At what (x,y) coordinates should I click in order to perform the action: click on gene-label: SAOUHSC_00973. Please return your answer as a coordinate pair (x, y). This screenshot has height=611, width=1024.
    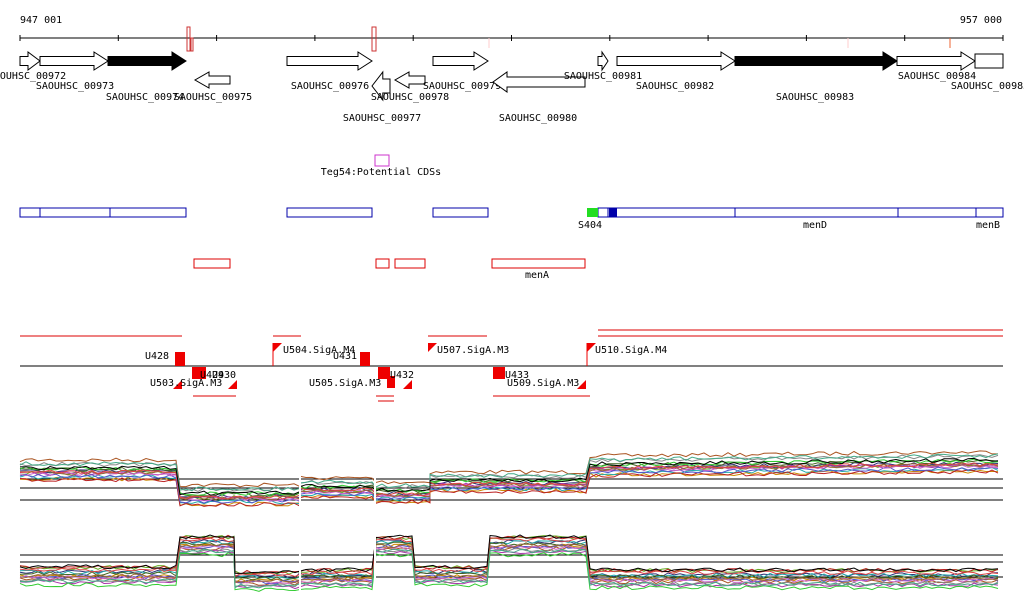
    Looking at the image, I should click on (75, 86).